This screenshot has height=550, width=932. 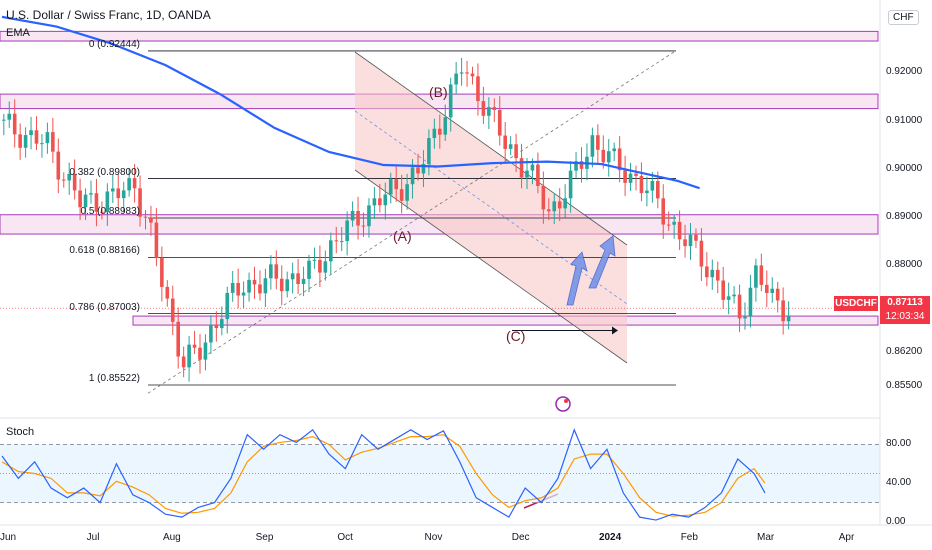 What do you see at coordinates (114, 44) in the screenshot?
I see `fib-label: 0 (0.92444)` at bounding box center [114, 44].